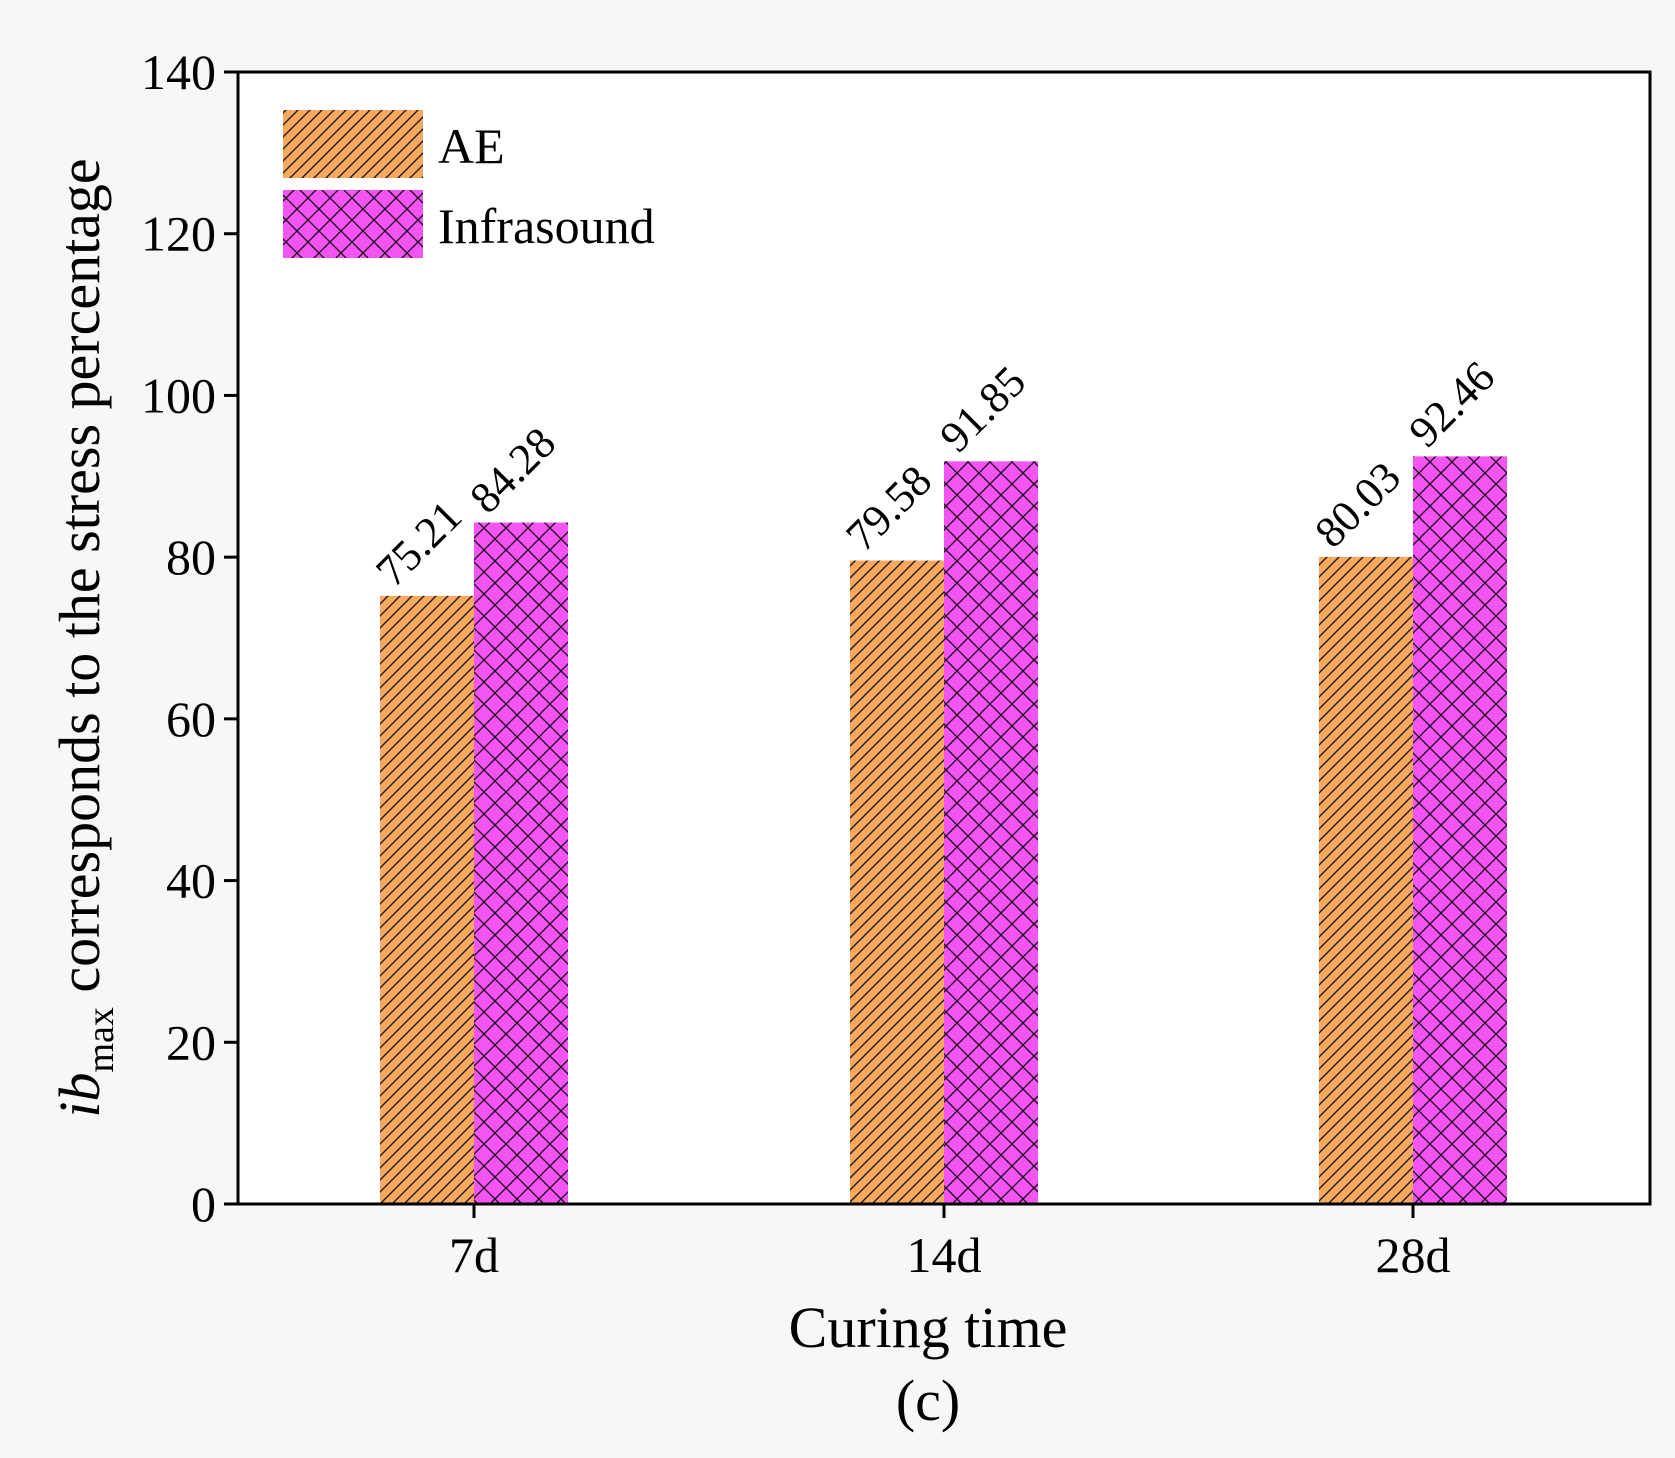 This screenshot has height=1458, width=1675. I want to click on y-tick-label-80: 80, so click(191, 557).